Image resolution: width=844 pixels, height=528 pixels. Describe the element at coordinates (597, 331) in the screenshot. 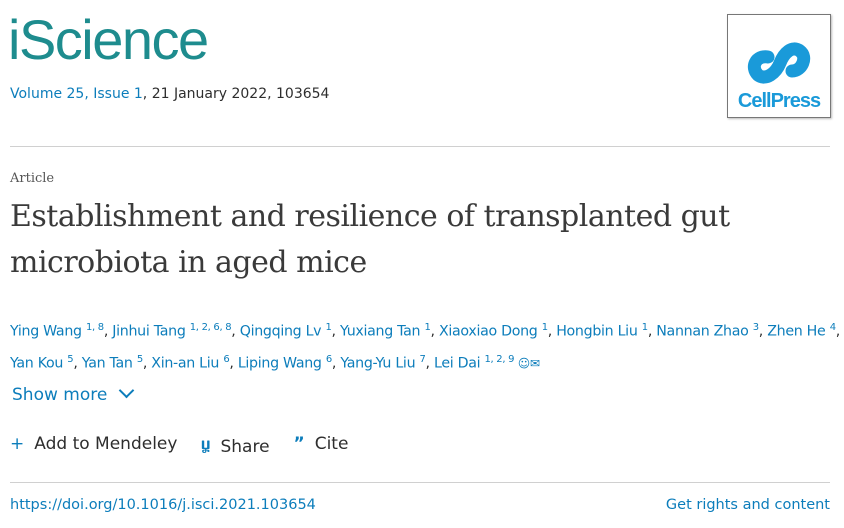

I see `author-link: Hongbin Liu` at that location.